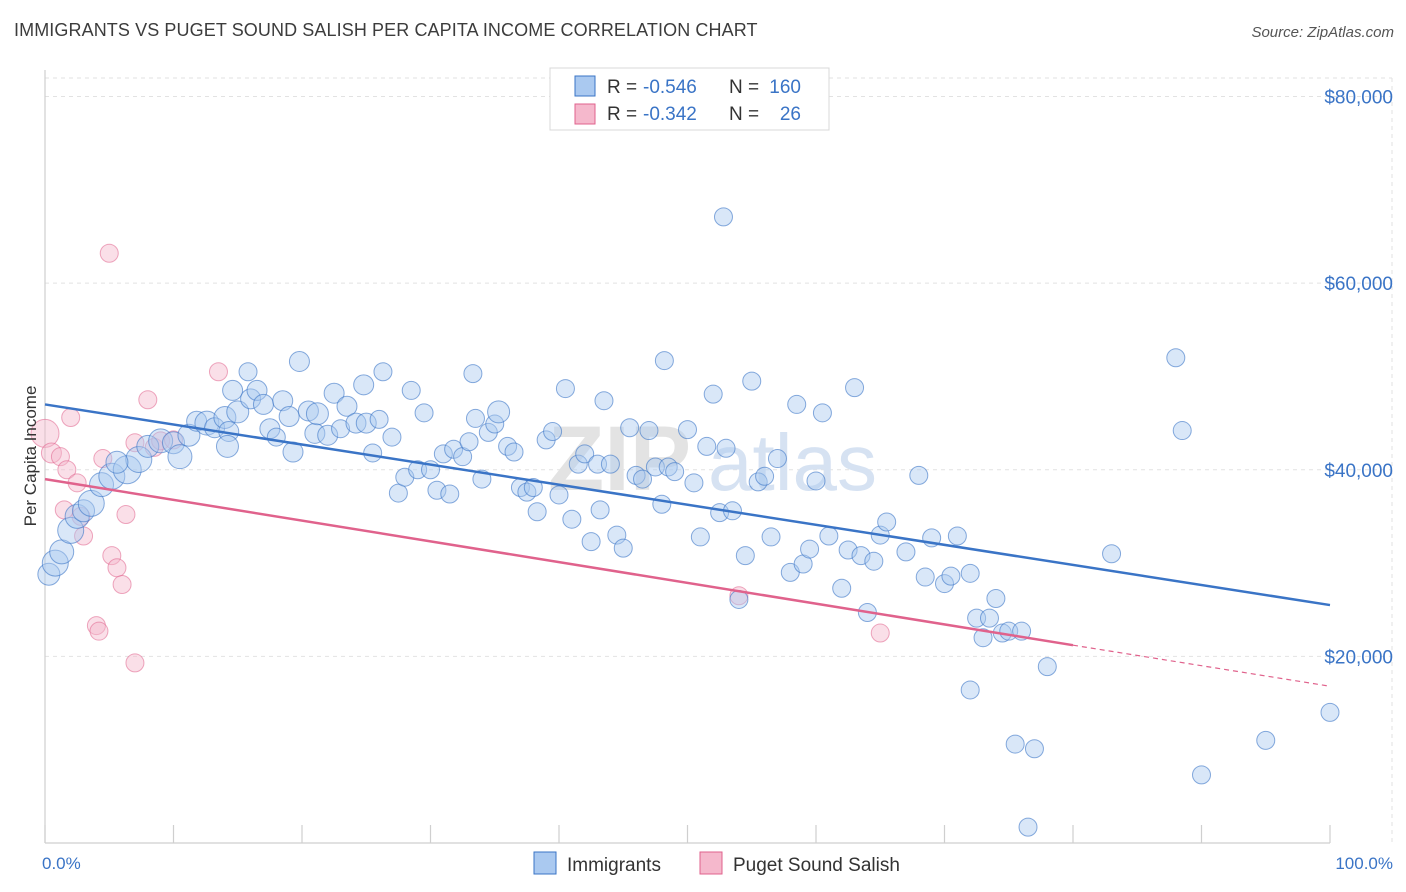 The height and width of the screenshot is (892, 1406). What do you see at coordinates (711, 863) in the screenshot?
I see `bottom-legend-swatch-salish` at bounding box center [711, 863].